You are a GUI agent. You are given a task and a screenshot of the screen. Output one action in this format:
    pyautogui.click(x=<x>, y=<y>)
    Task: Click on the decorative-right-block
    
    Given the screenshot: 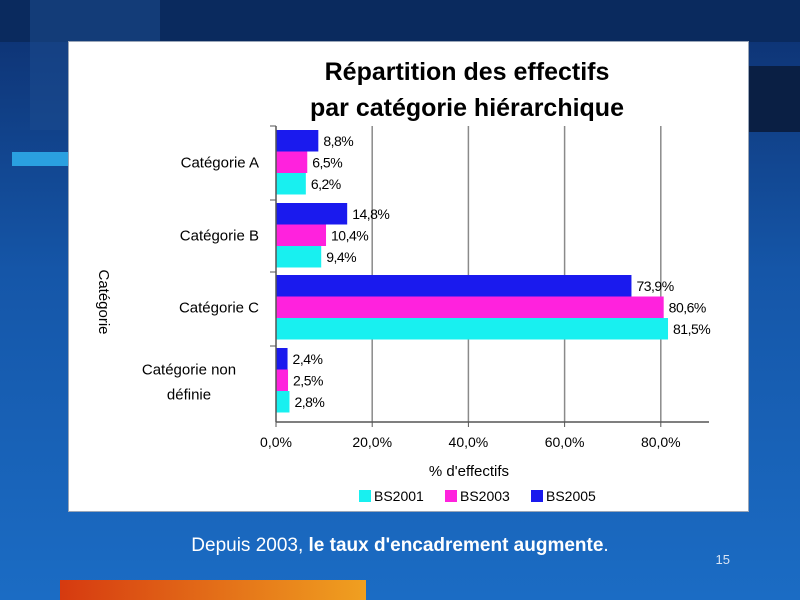 What is the action you would take?
    pyautogui.click(x=770, y=99)
    